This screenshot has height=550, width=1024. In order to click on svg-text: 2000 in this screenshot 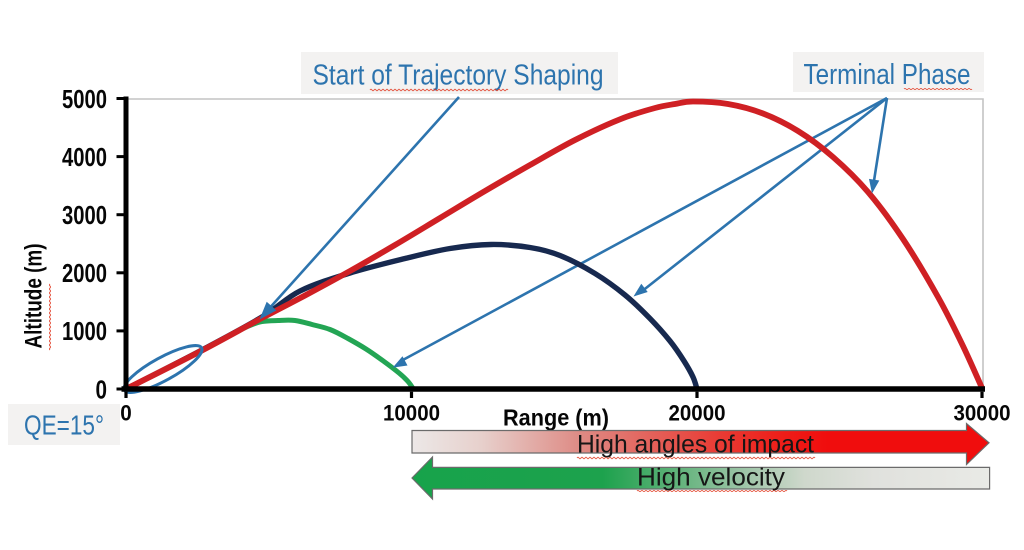, I will do `click(84, 273)`.